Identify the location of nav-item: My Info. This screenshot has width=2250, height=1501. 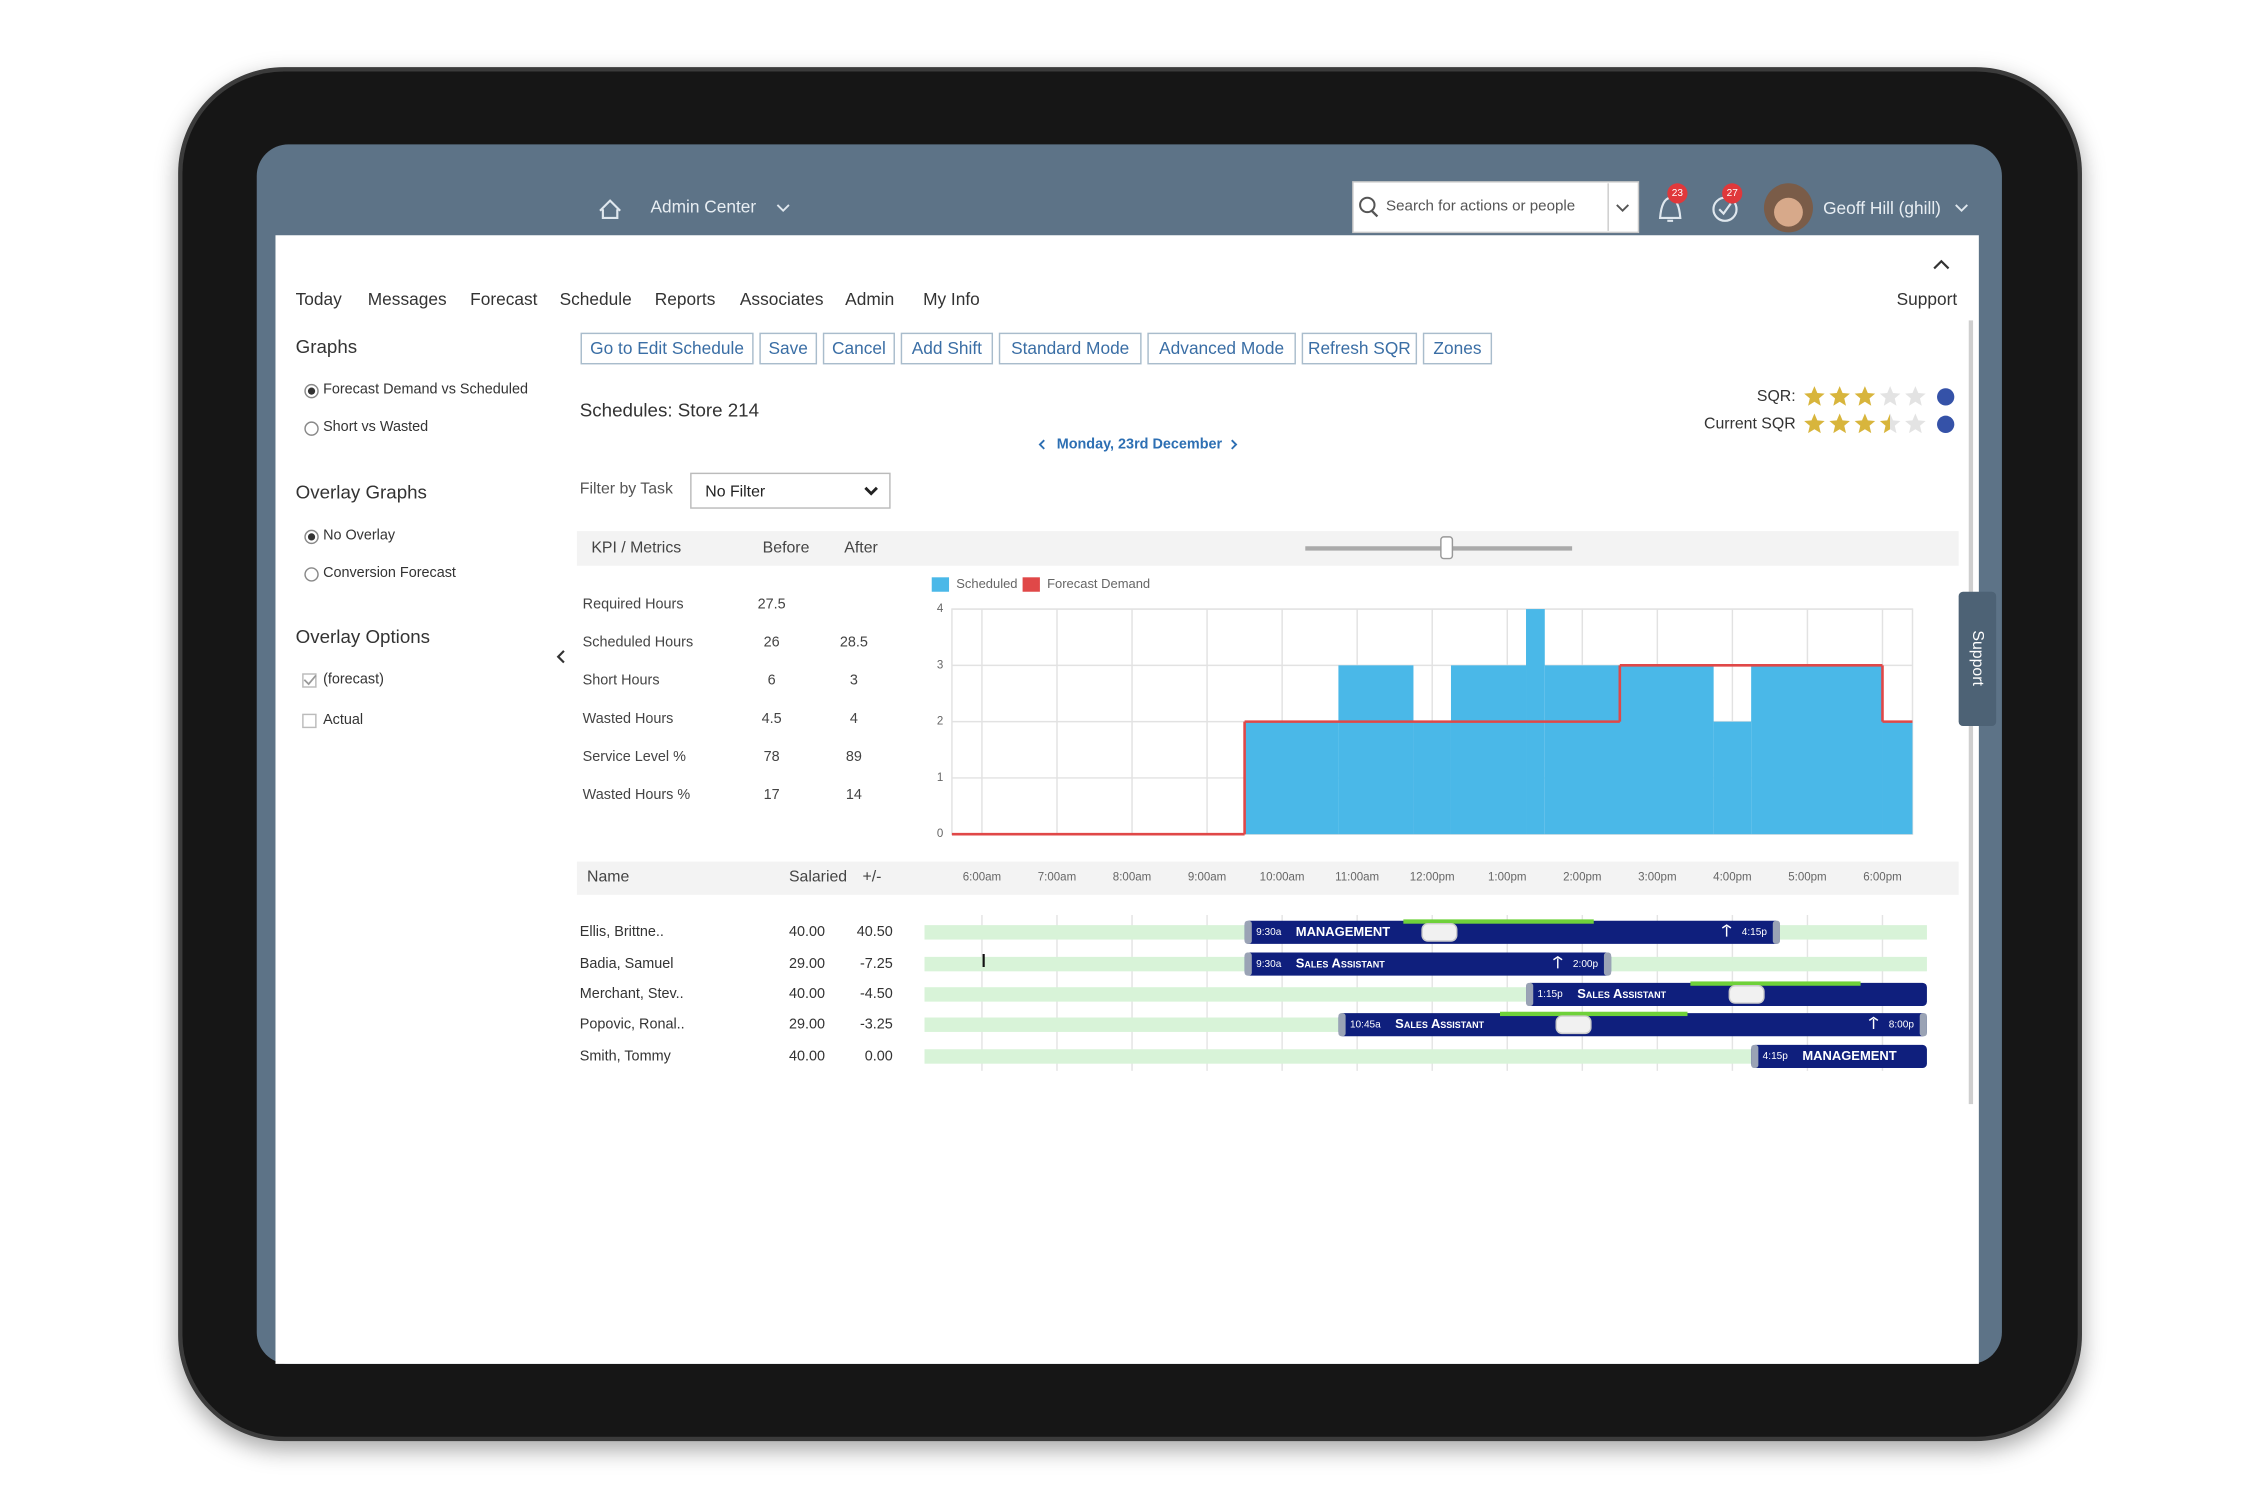
(951, 299).